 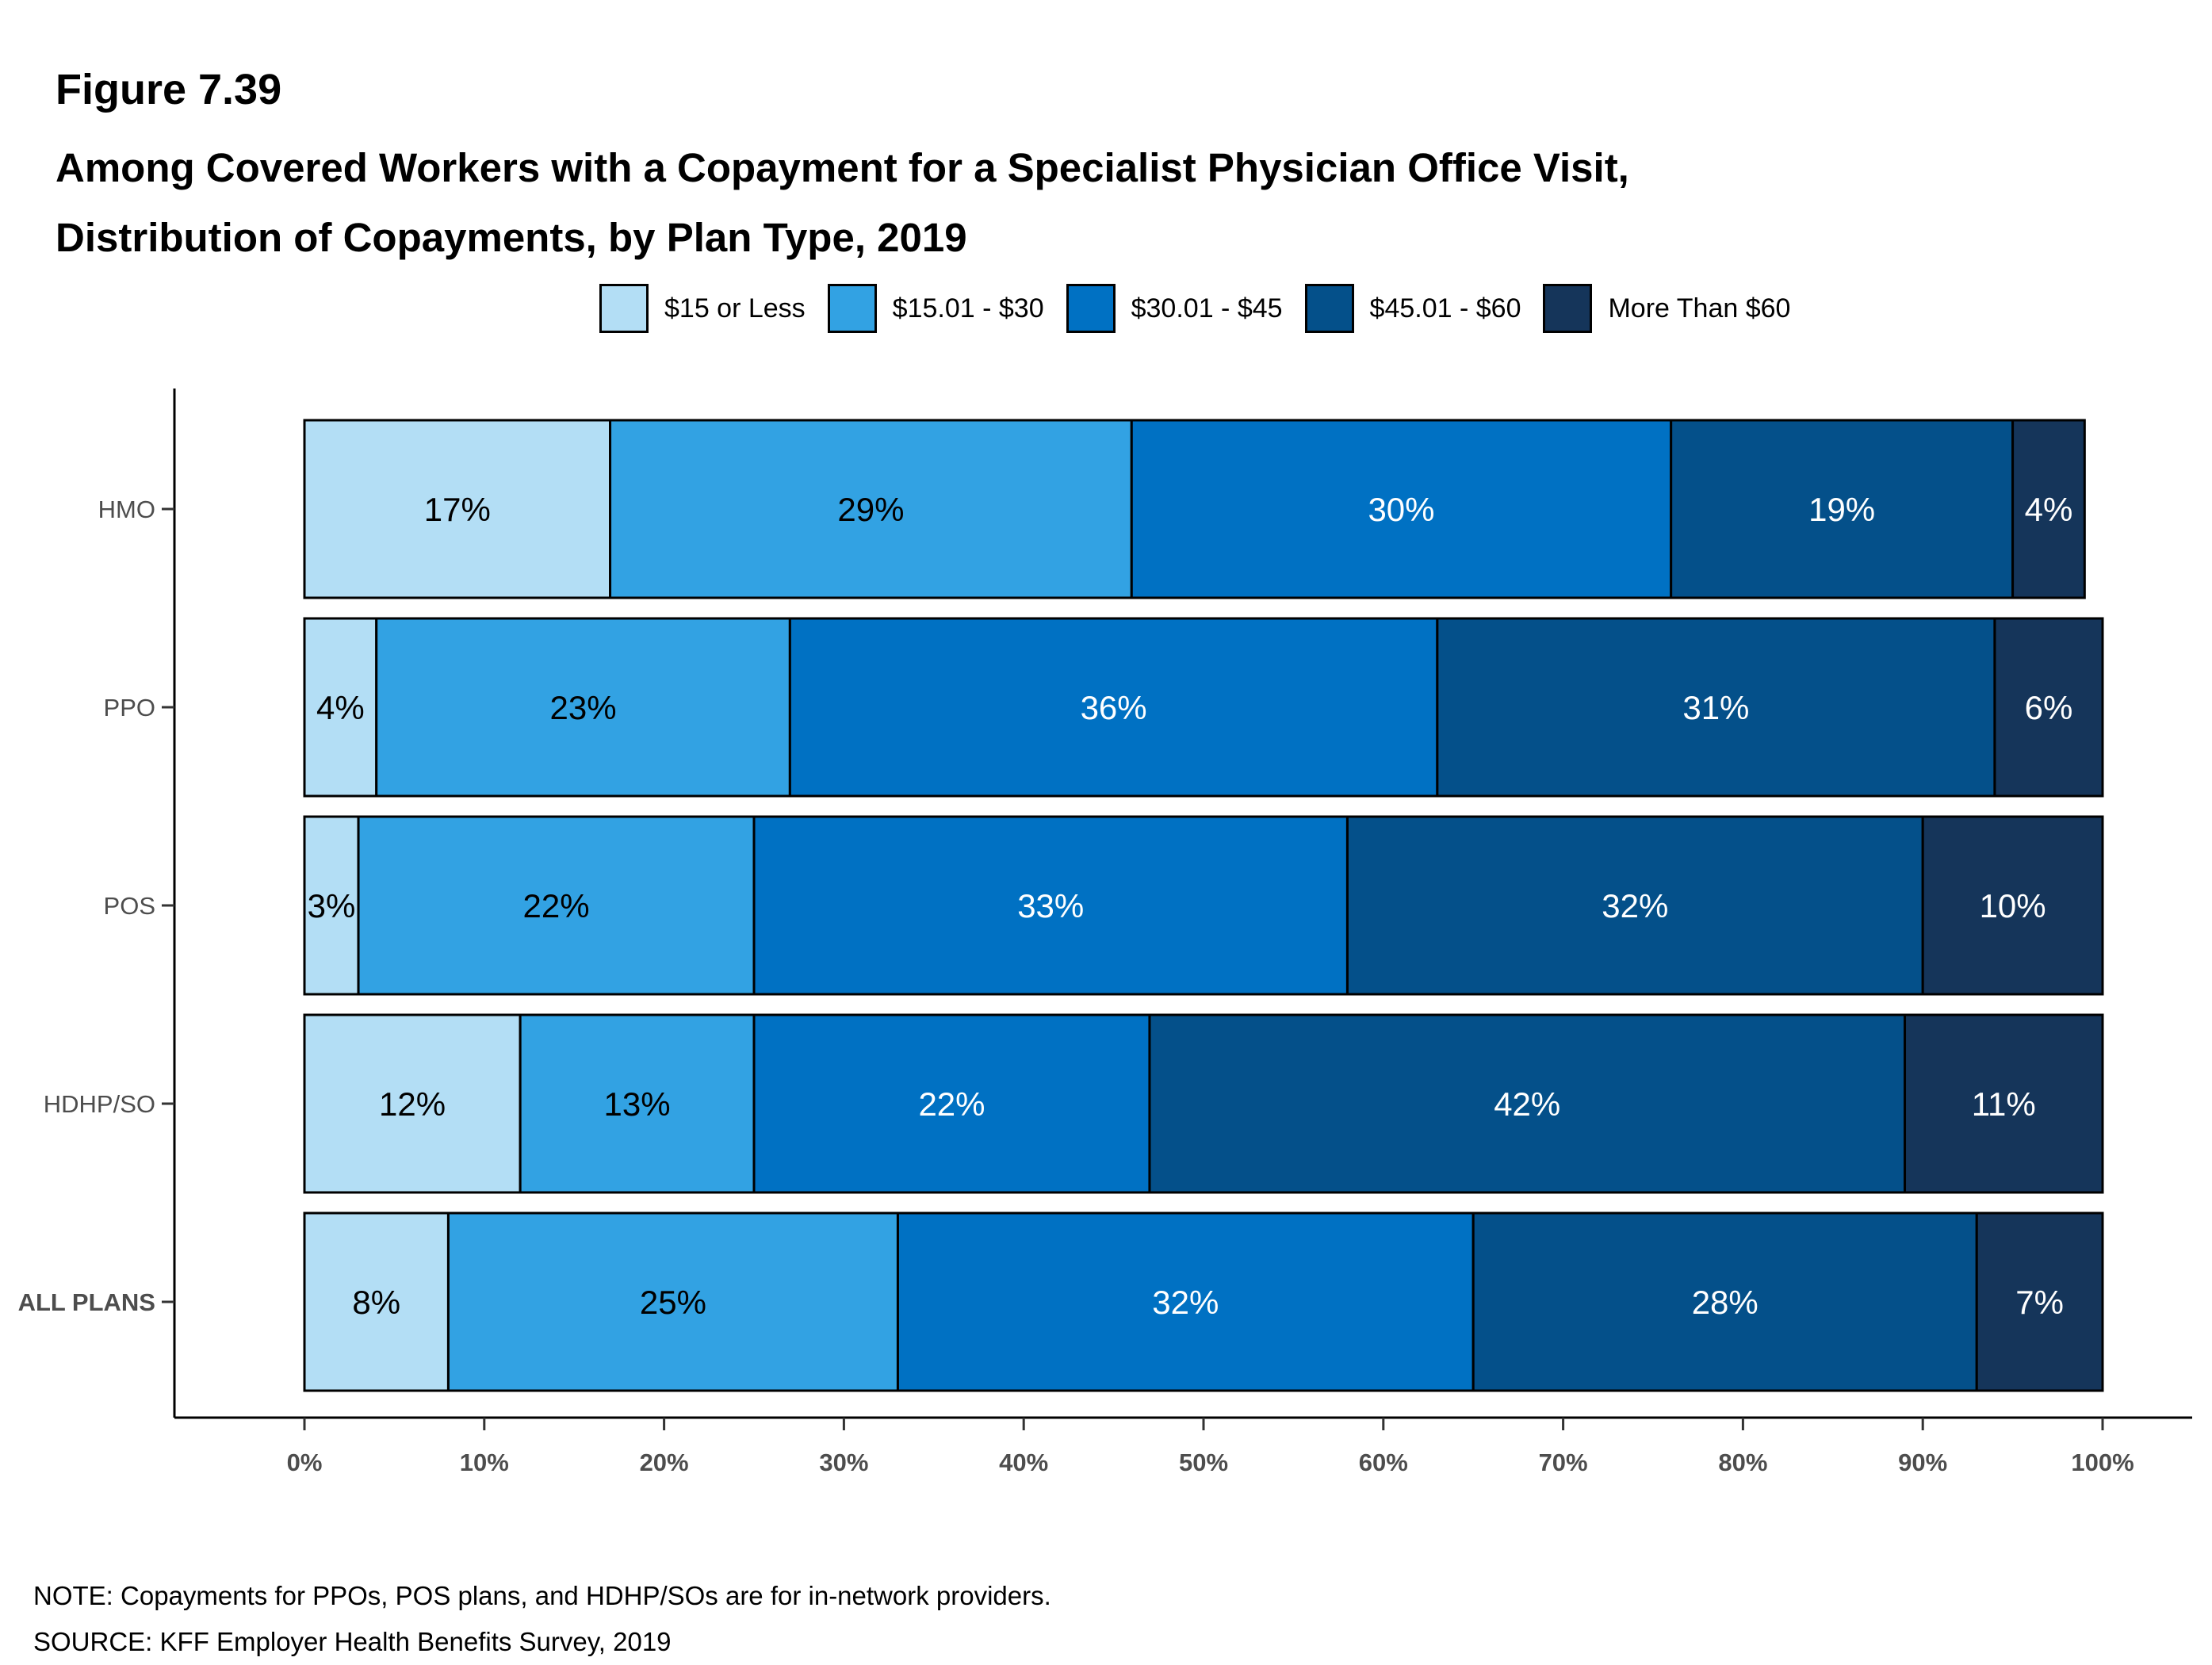 What do you see at coordinates (735, 308) in the screenshot?
I see `legend-label: $15 or Less` at bounding box center [735, 308].